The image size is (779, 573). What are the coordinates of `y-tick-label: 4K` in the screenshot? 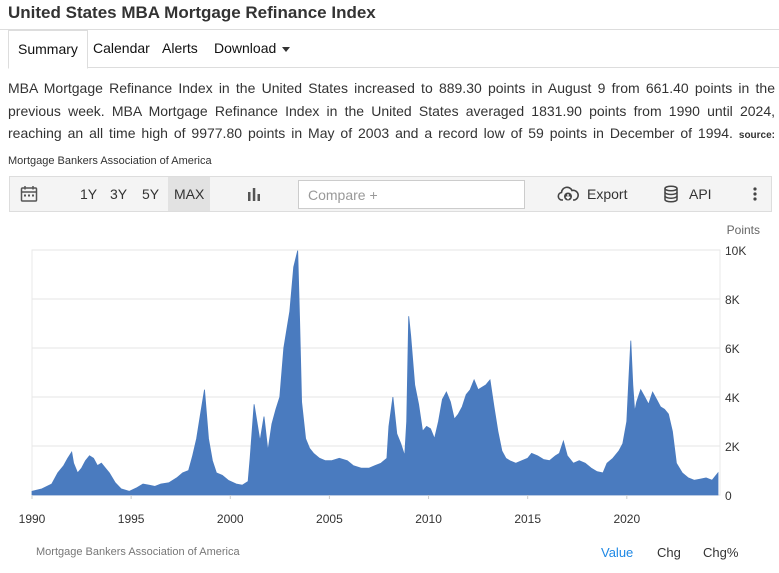 It's located at (732, 398).